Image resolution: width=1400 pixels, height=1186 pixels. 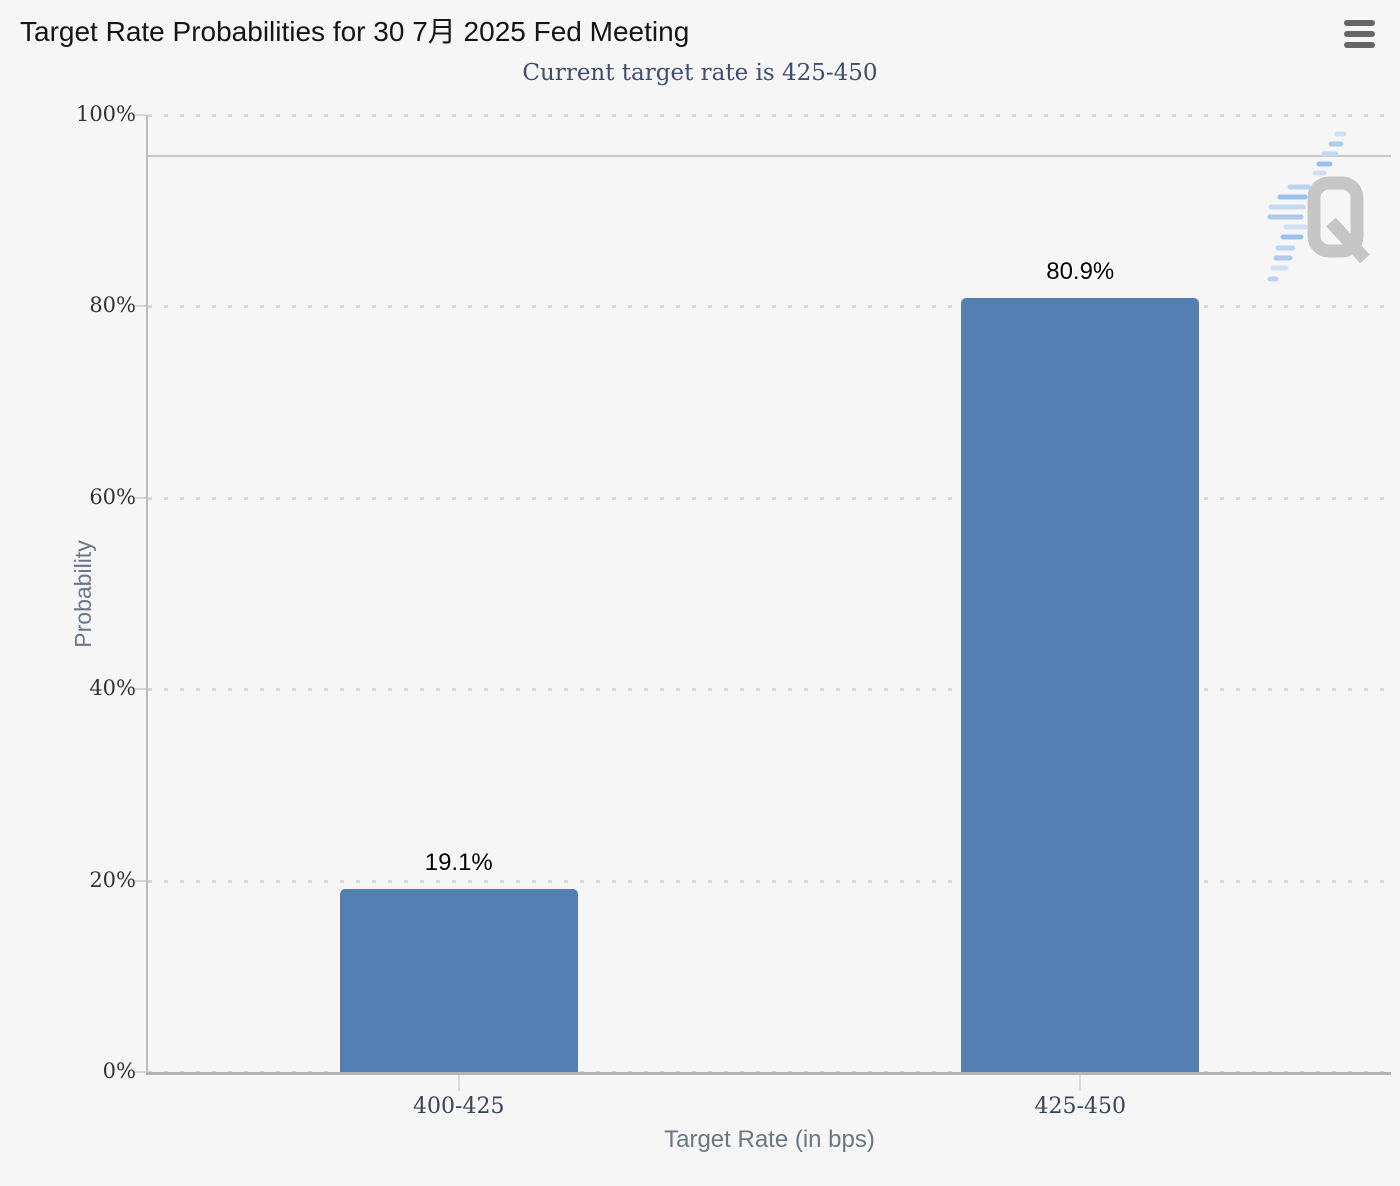 What do you see at coordinates (1080, 1106) in the screenshot?
I see `x-category-label: 425-450` at bounding box center [1080, 1106].